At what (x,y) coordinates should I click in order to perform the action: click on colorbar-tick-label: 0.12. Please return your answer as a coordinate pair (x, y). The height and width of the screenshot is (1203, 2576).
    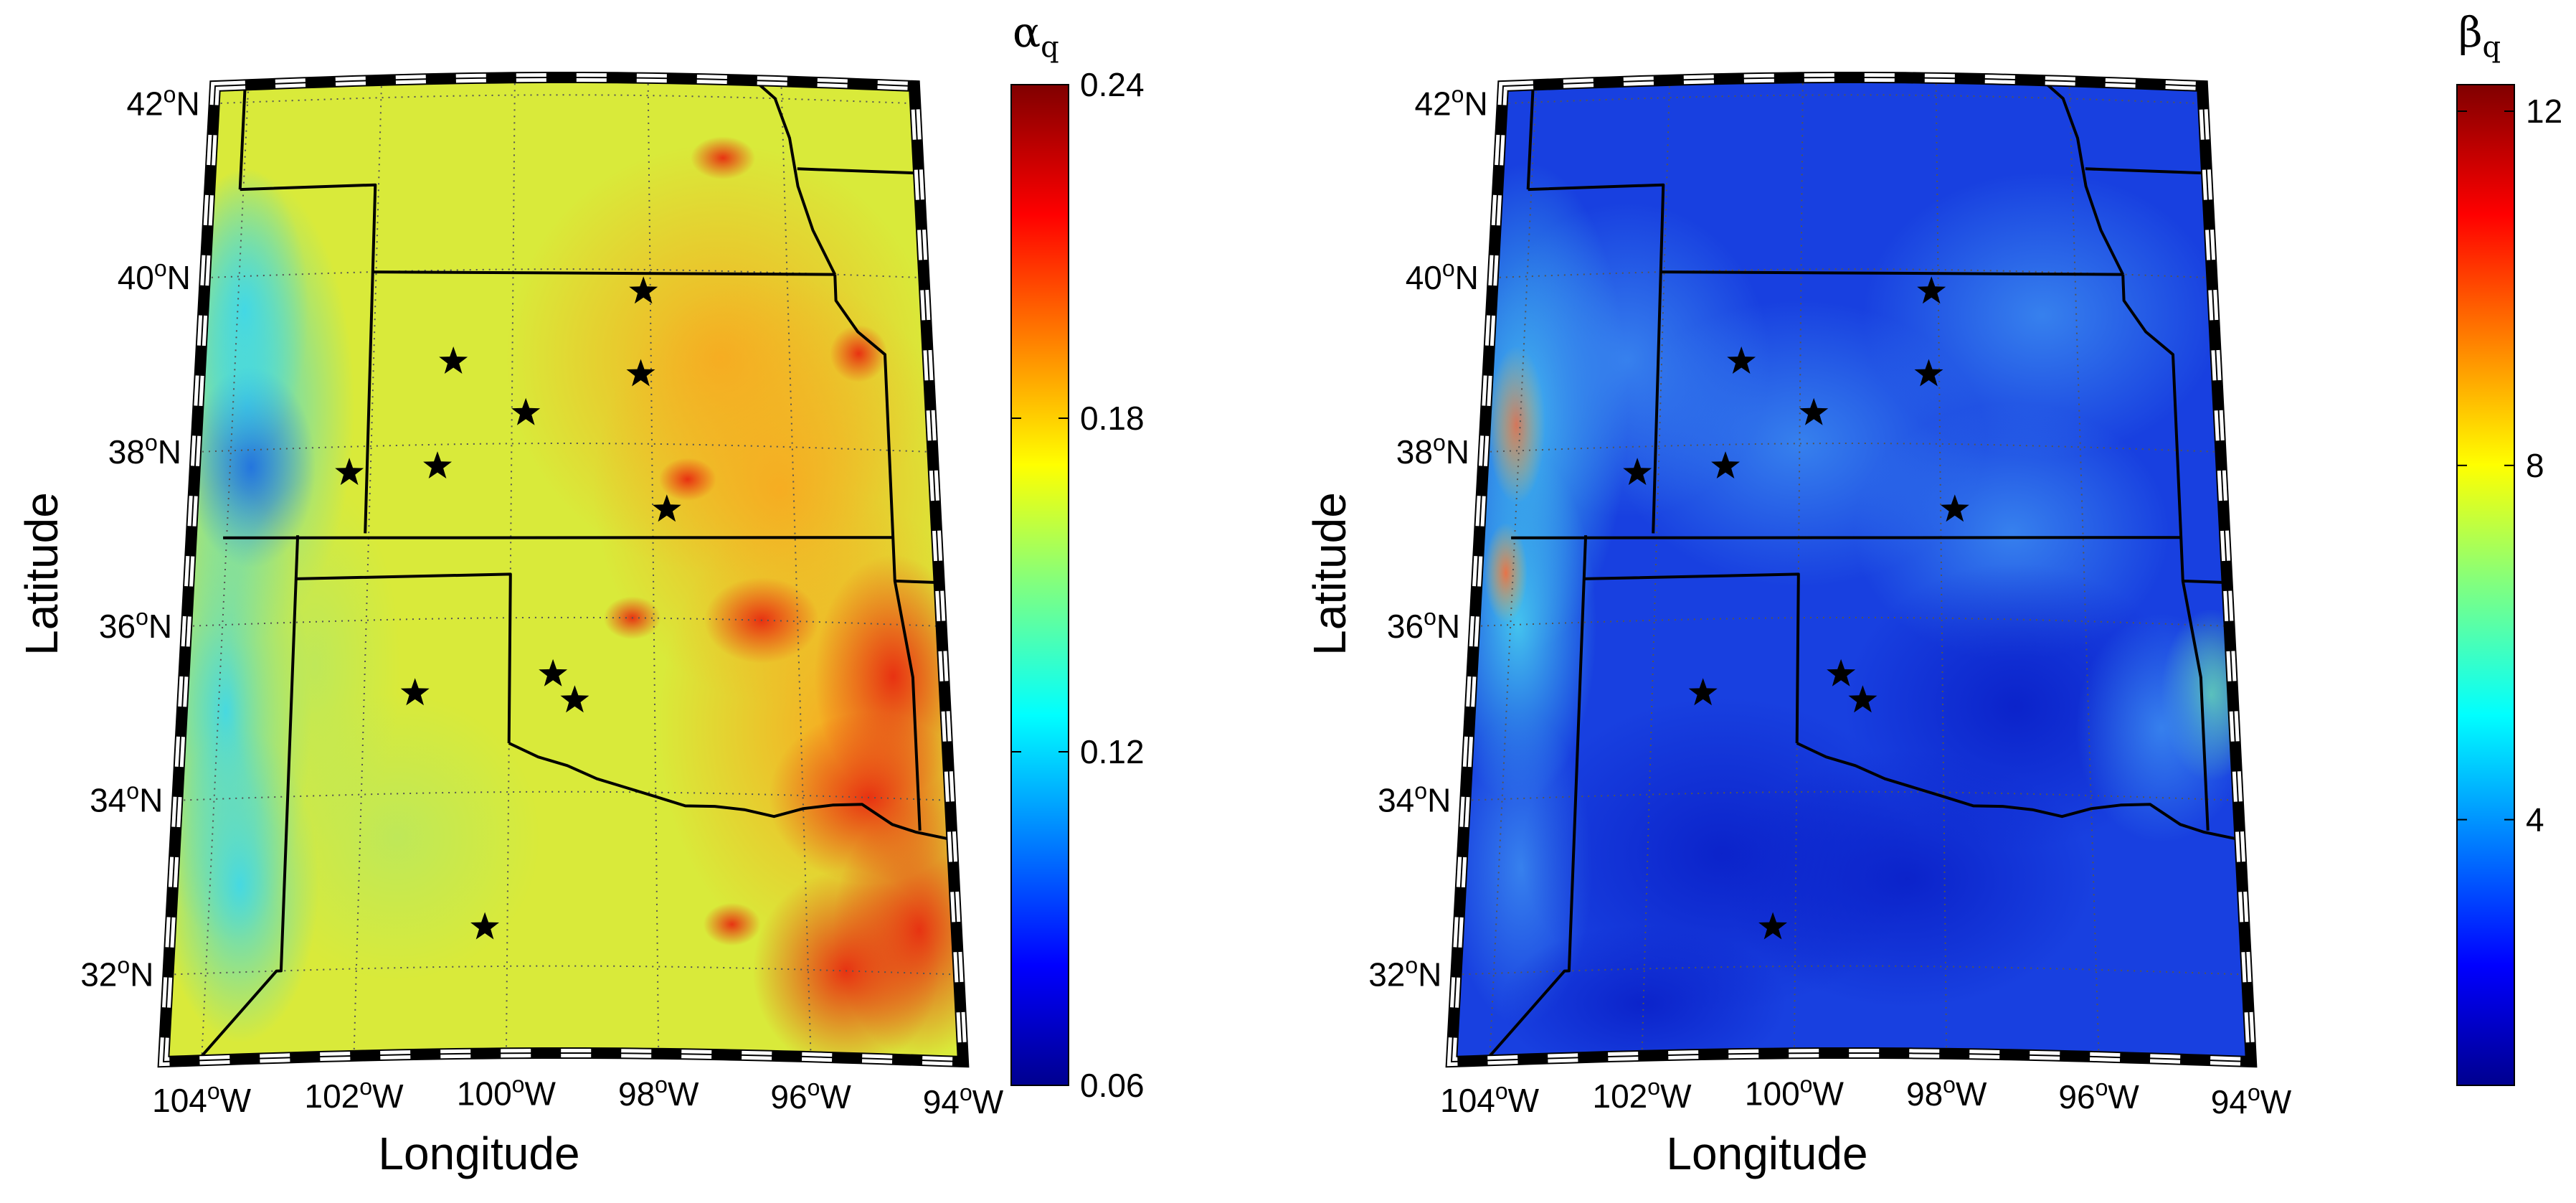
    Looking at the image, I should click on (1112, 751).